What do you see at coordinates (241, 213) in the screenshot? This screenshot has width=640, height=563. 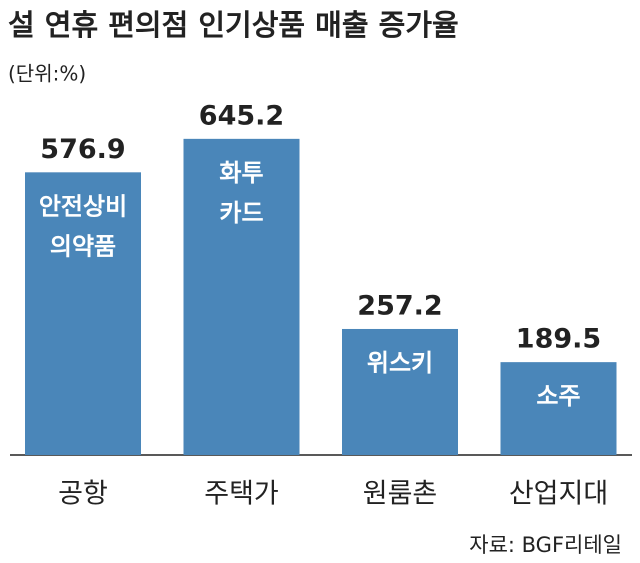 I see `bar-label: 카드` at bounding box center [241, 213].